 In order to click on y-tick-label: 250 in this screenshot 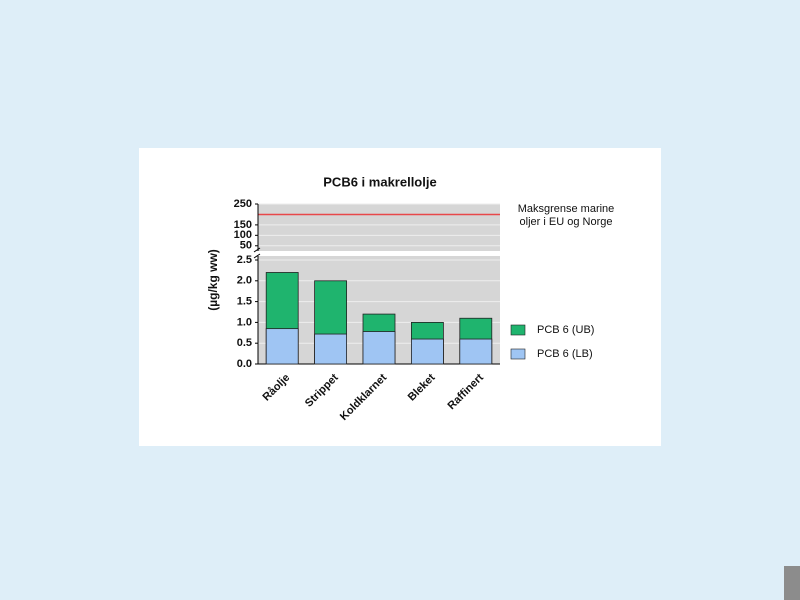, I will do `click(243, 204)`.